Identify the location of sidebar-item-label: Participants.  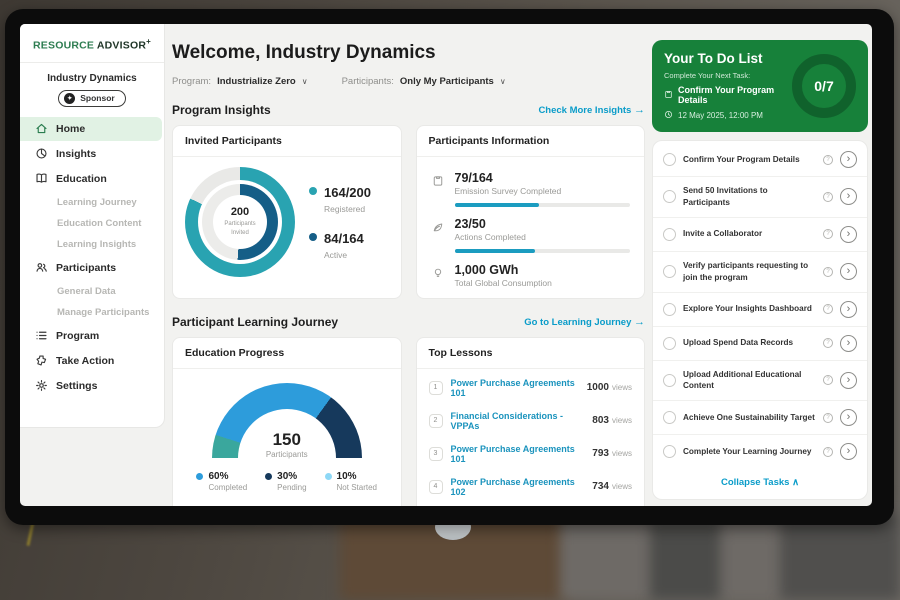
(86, 267).